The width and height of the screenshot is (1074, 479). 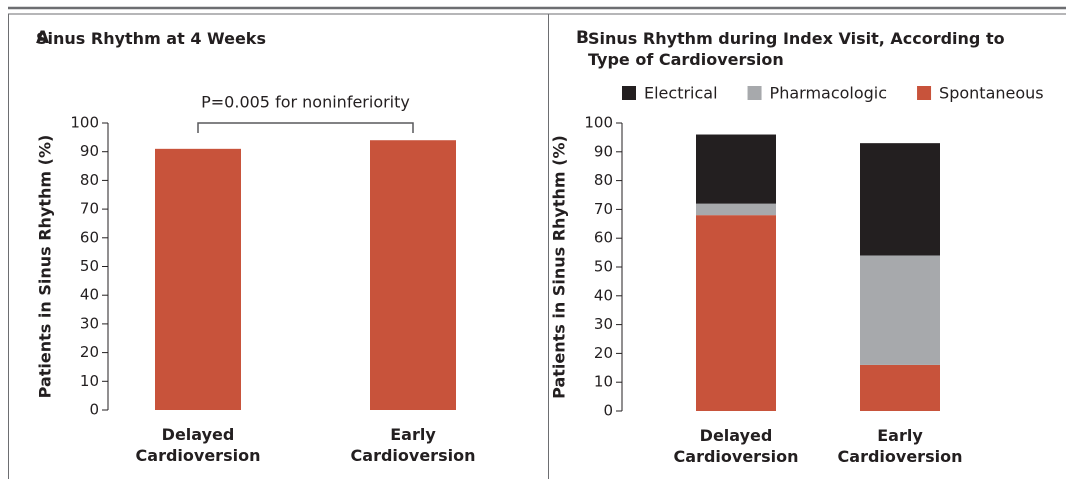 What do you see at coordinates (991, 93) in the screenshot?
I see `legend-label: Spontaneous` at bounding box center [991, 93].